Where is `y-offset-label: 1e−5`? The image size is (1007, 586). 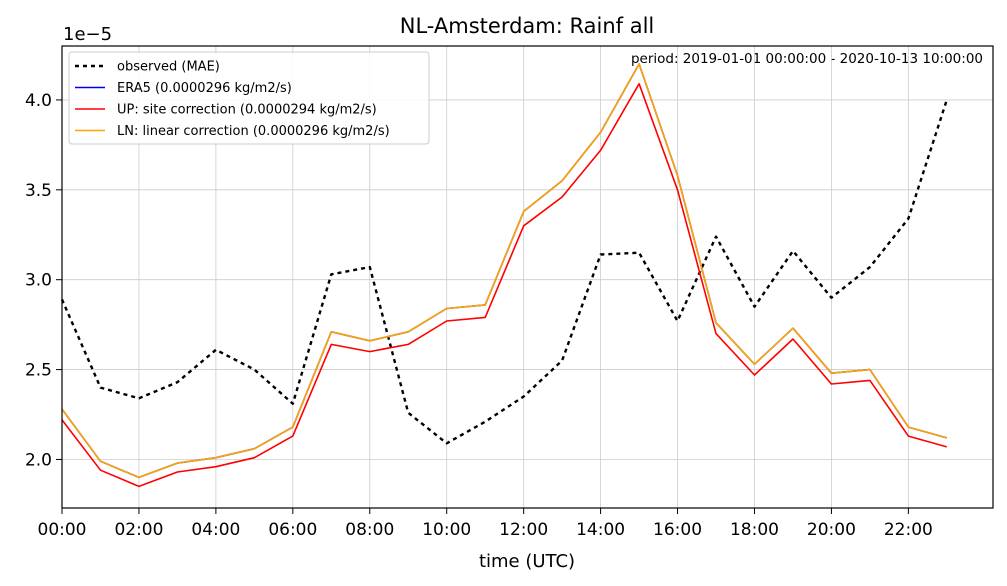
y-offset-label: 1e−5 is located at coordinates (87, 34).